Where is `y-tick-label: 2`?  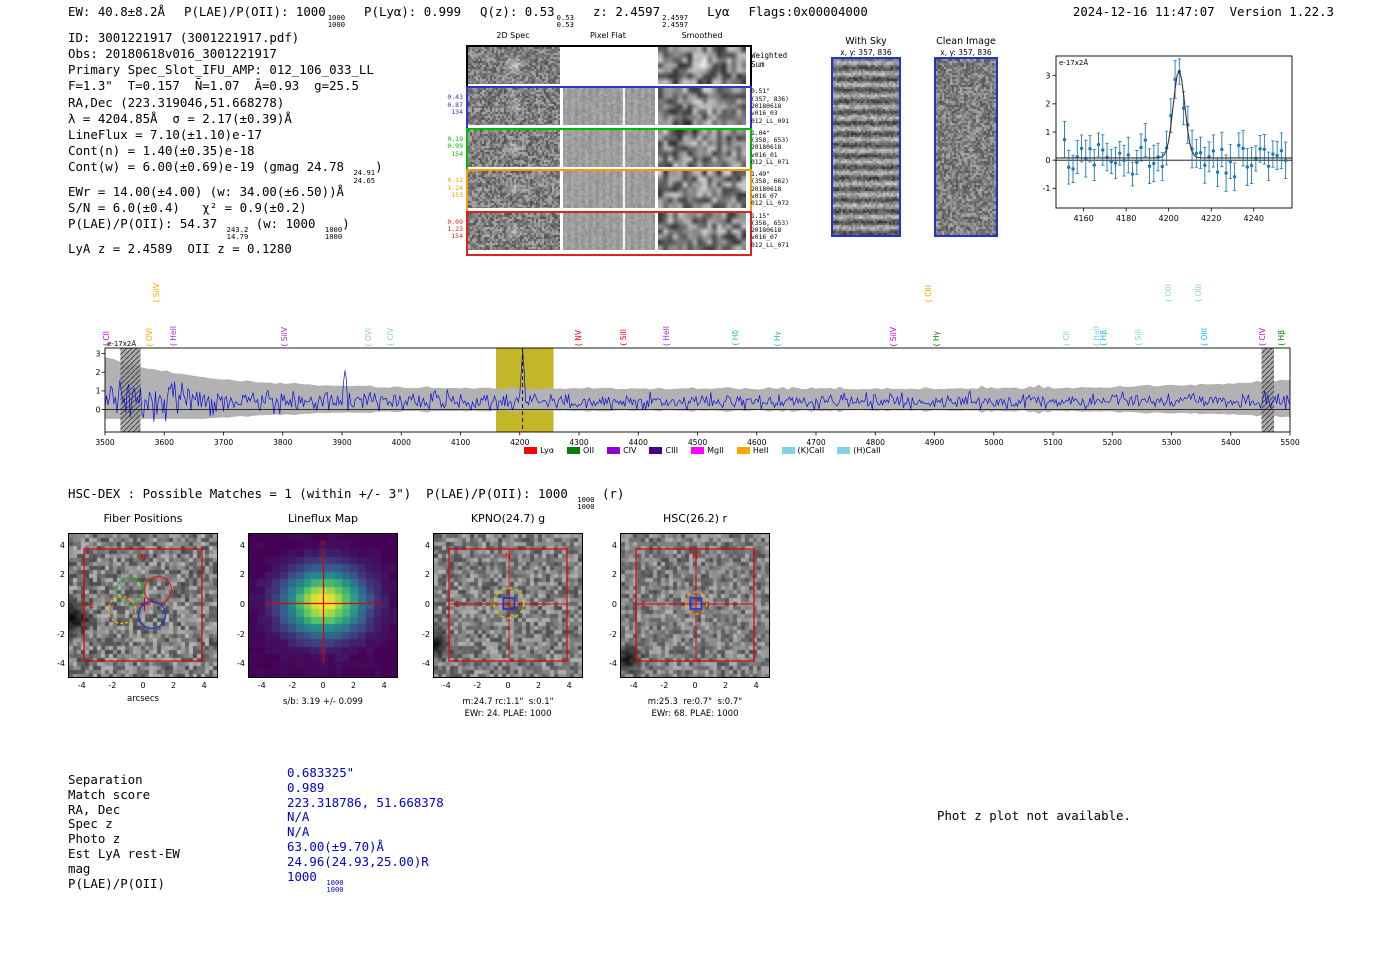 y-tick-label: 2 is located at coordinates (98, 372).